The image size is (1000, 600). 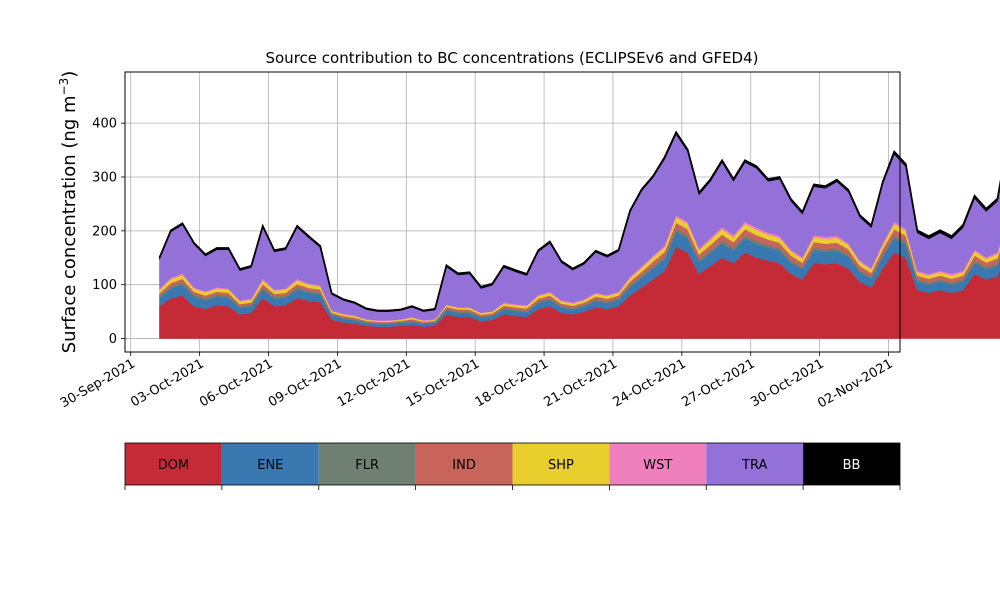 I want to click on legend-label: DOM, so click(x=173, y=465).